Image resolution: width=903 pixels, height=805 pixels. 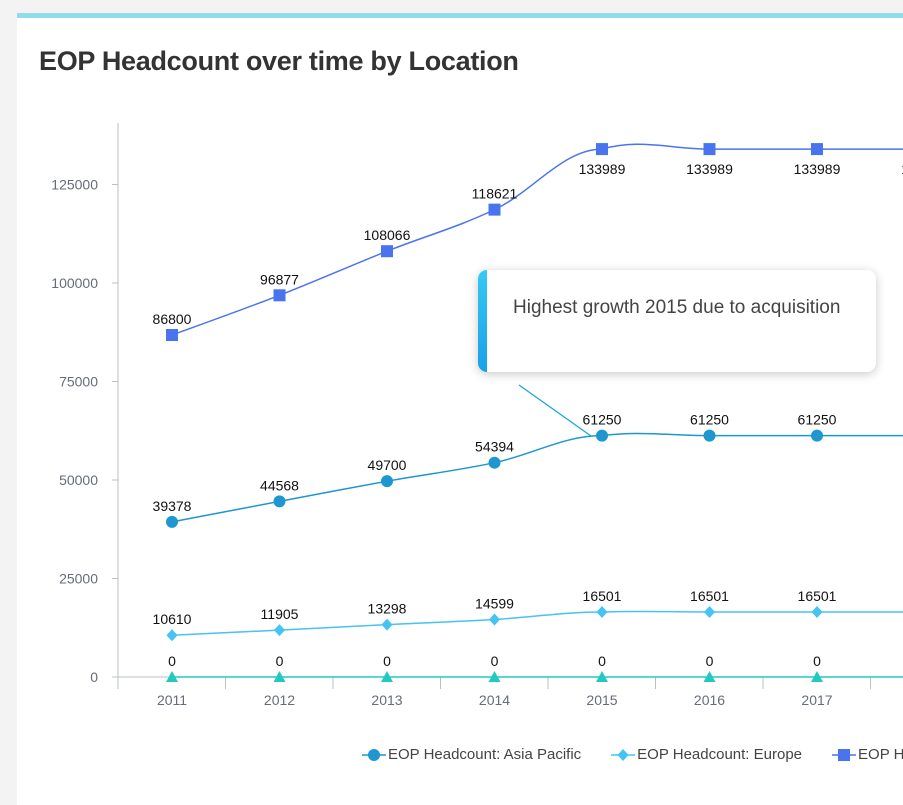 I want to click on circle-legend-icon, so click(x=374, y=755).